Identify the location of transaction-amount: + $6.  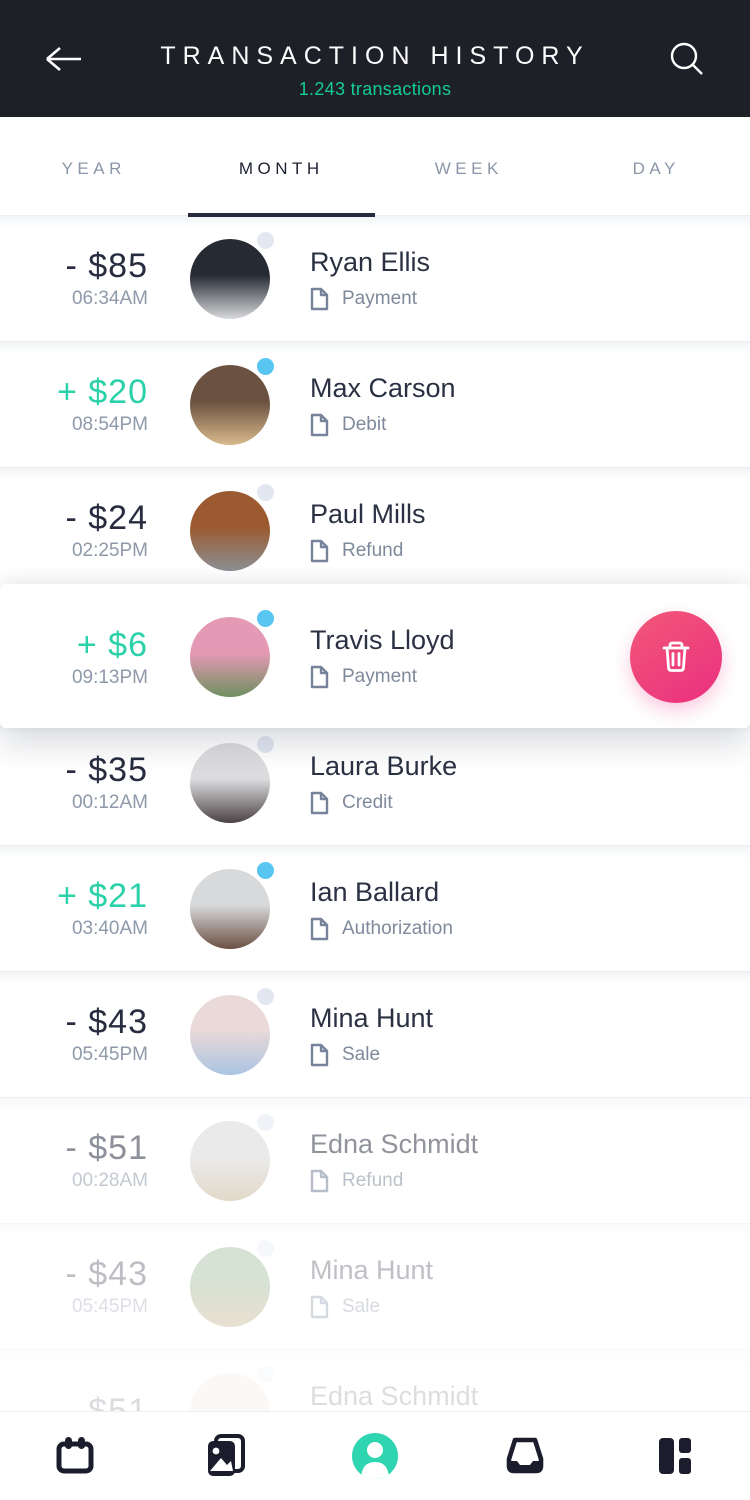
(112, 644).